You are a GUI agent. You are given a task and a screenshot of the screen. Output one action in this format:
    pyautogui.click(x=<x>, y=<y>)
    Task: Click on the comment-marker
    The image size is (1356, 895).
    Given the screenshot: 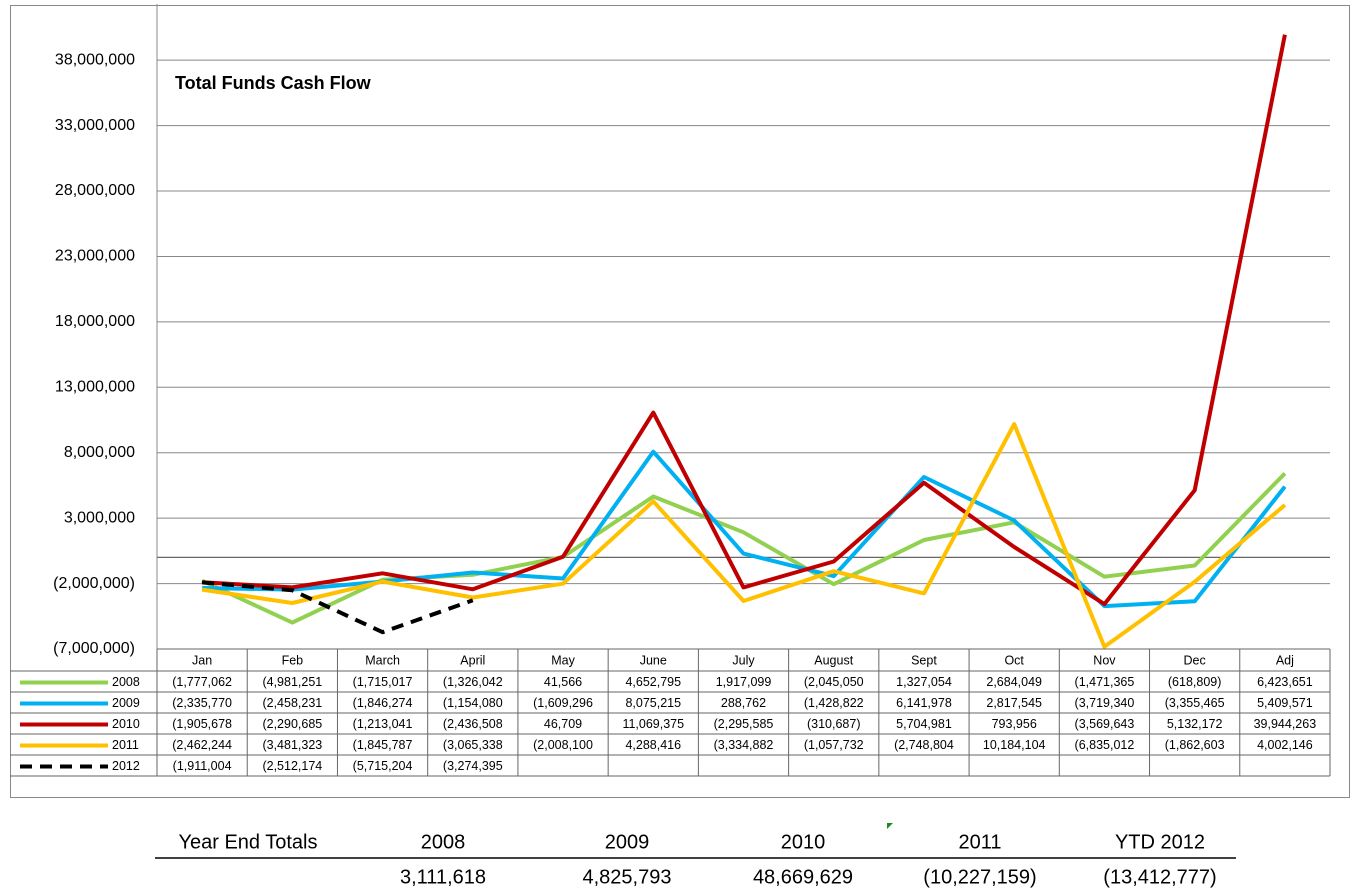 What is the action you would take?
    pyautogui.click(x=890, y=826)
    